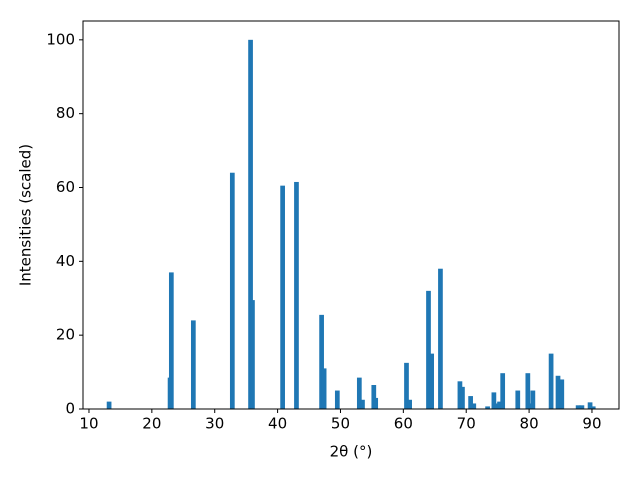 The height and width of the screenshot is (480, 640). I want to click on x-tick-label: 70, so click(466, 424).